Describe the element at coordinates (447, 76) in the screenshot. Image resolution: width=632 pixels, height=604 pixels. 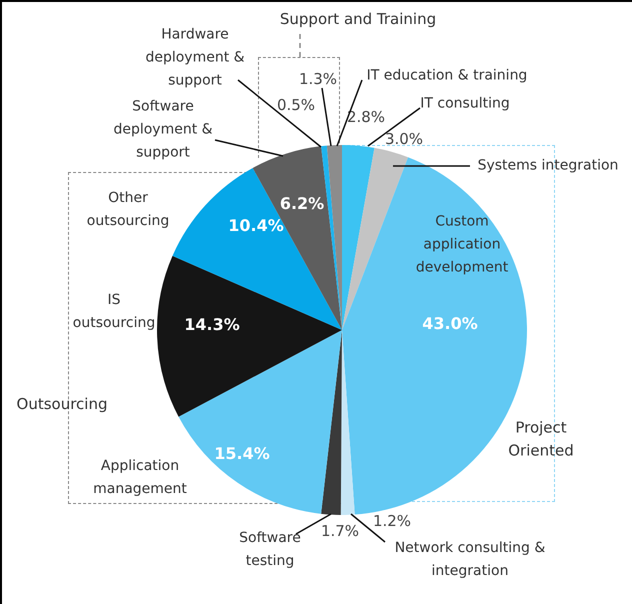
I see `slice-label: IT education & training` at that location.